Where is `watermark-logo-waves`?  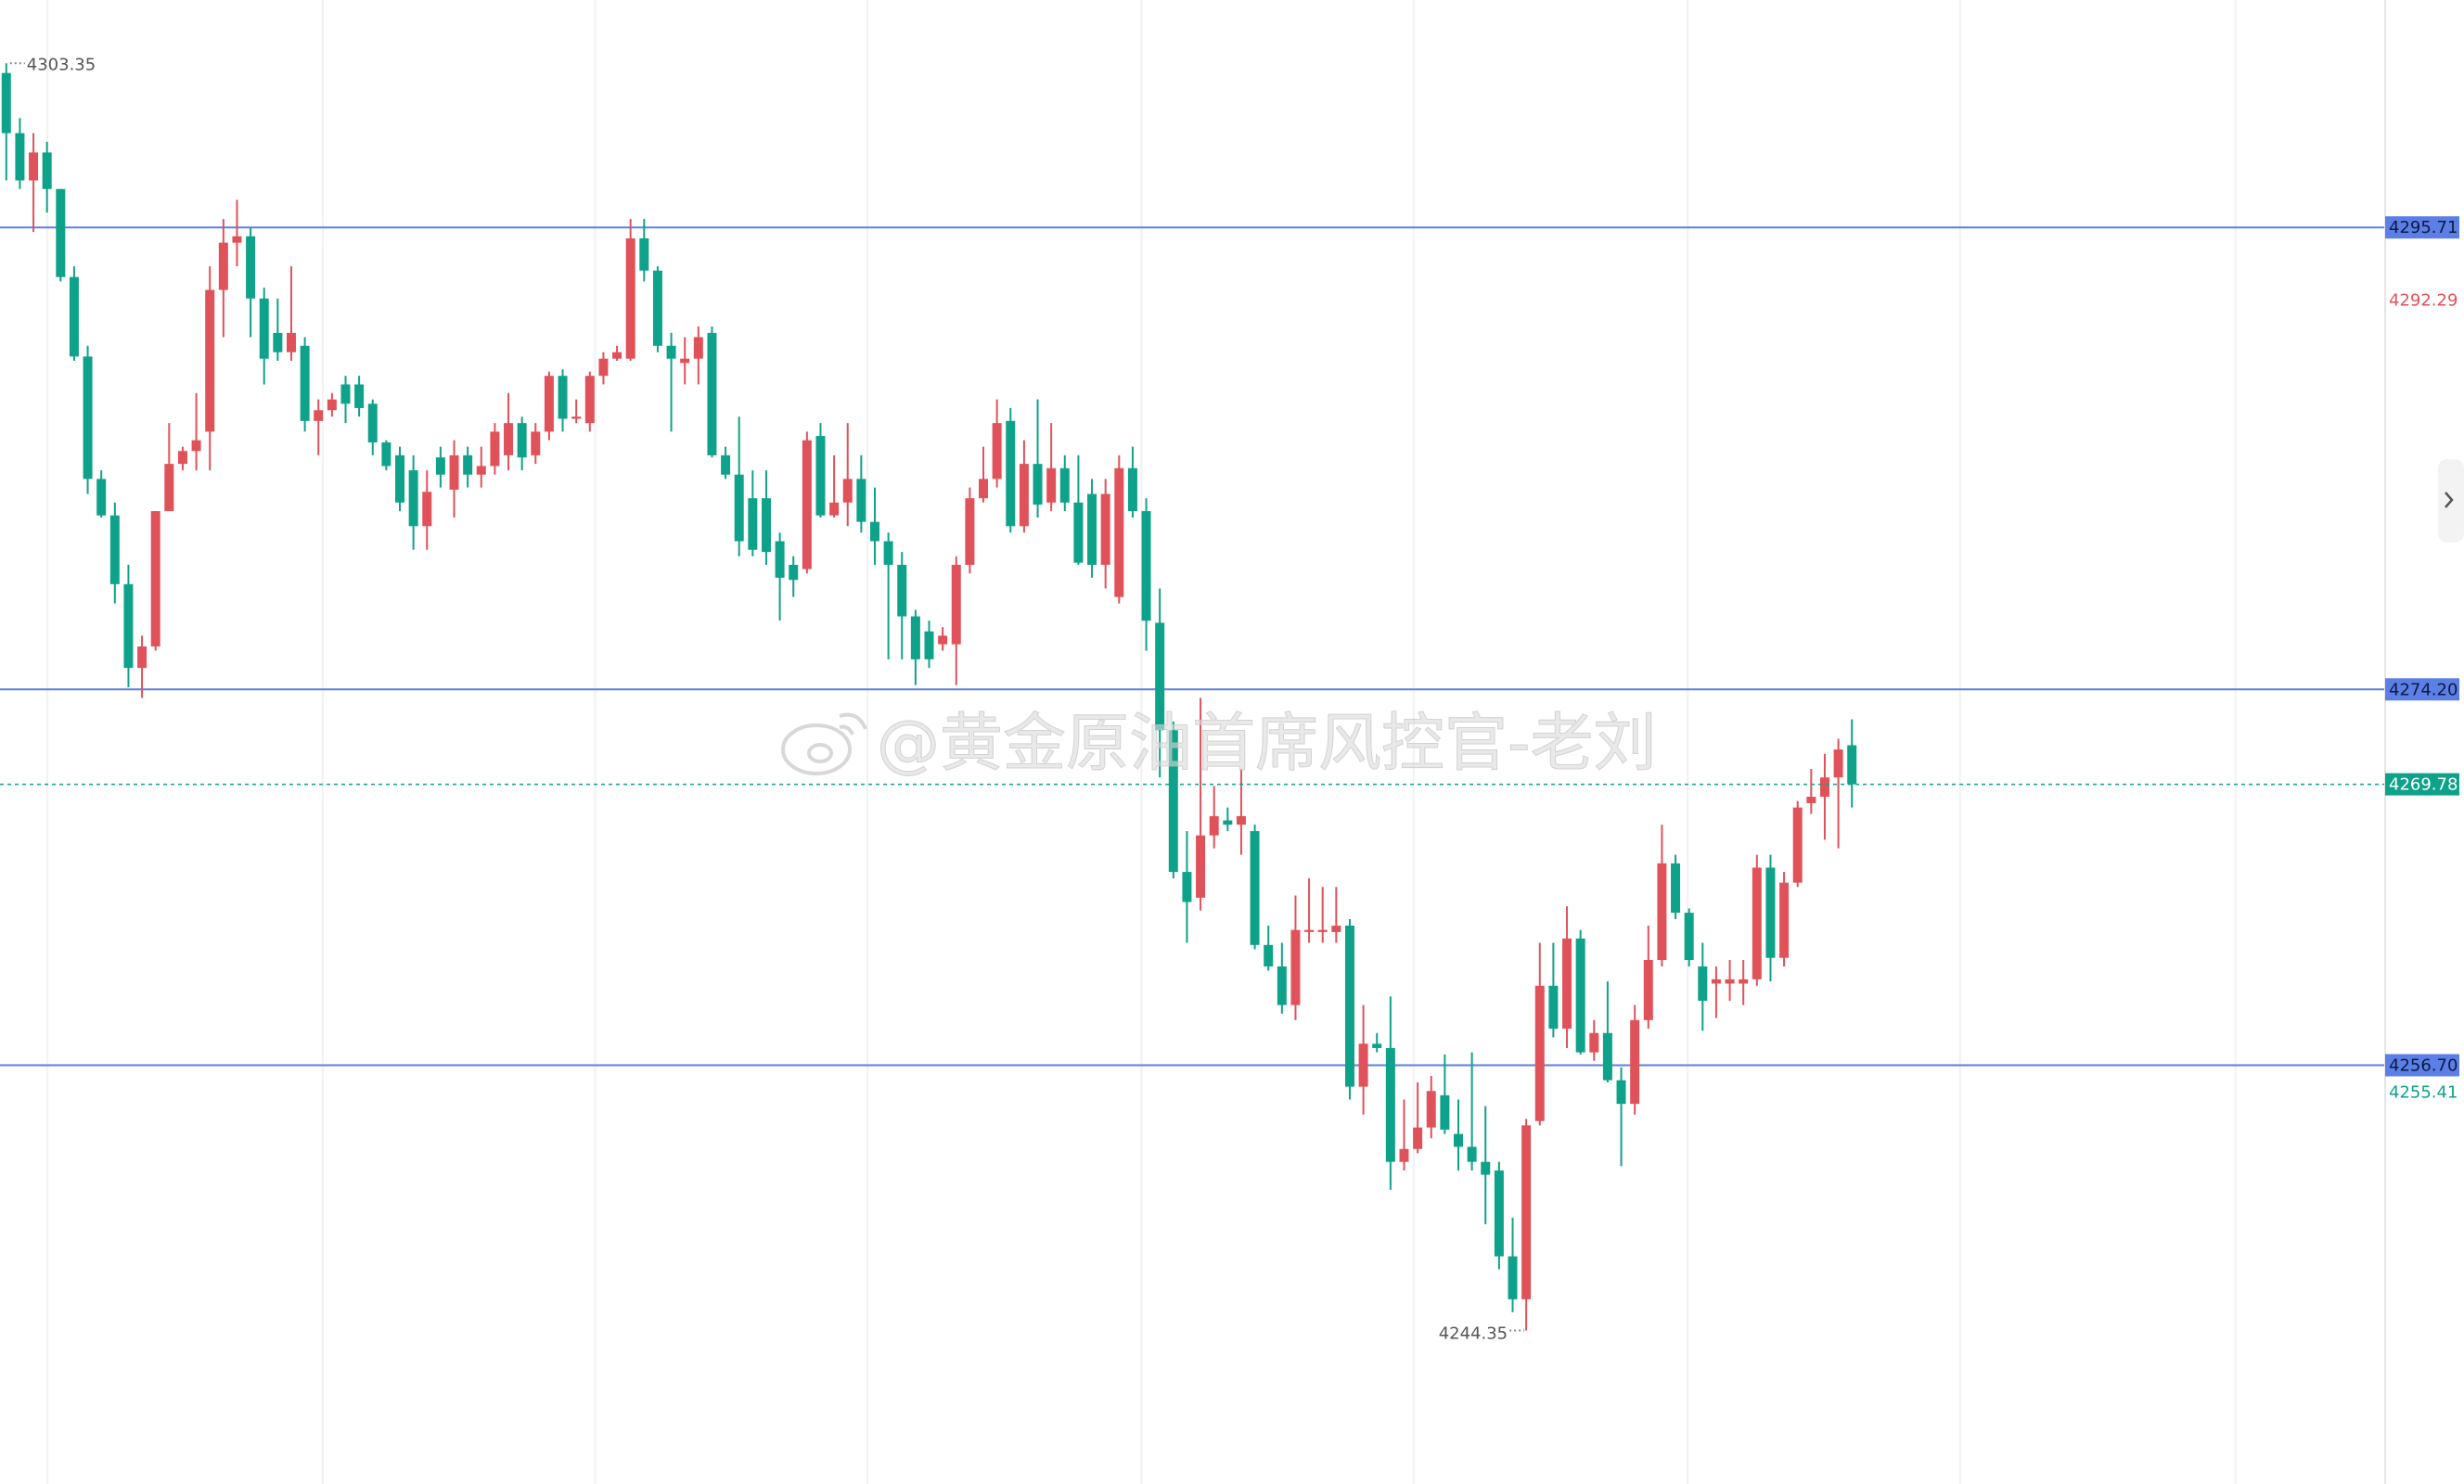
watermark-logo-waves is located at coordinates (853, 724).